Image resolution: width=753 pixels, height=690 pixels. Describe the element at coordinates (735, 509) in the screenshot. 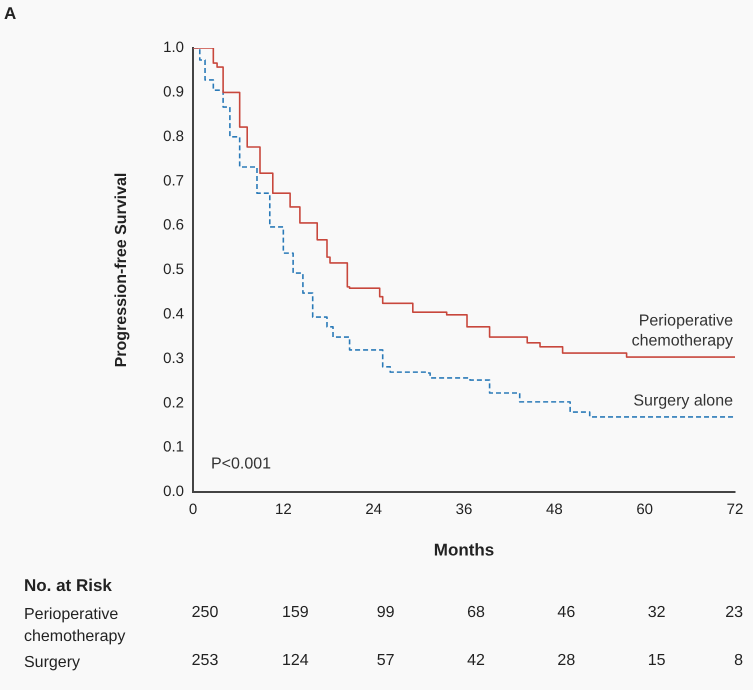

I see `x-tick-label: 72` at that location.